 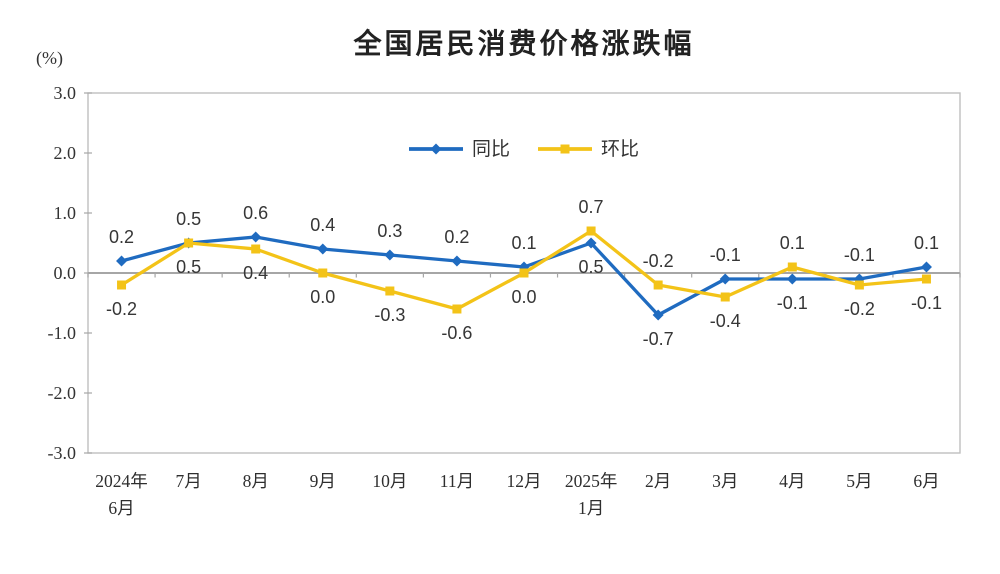 I want to click on legend-label-mom: 环比, so click(x=620, y=149).